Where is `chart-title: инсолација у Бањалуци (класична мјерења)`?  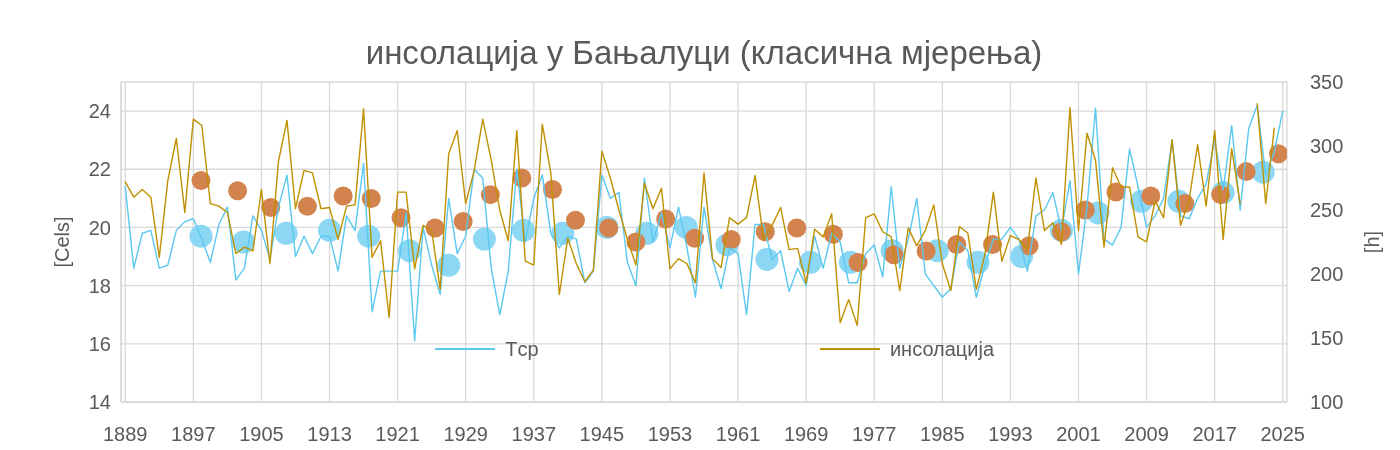 chart-title: инсолација у Бањалуци (класична мјерења) is located at coordinates (704, 53).